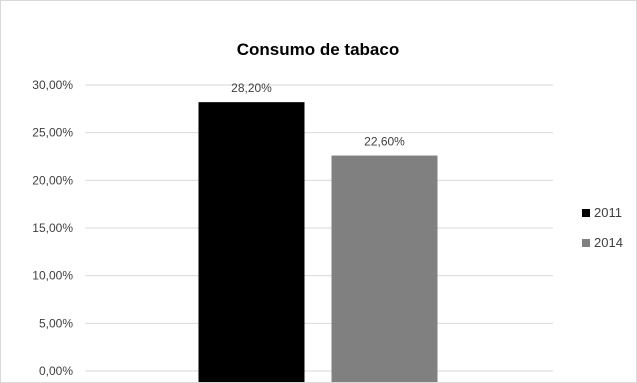 Image resolution: width=637 pixels, height=383 pixels. I want to click on y-tick-label: 30,00%, so click(52, 85).